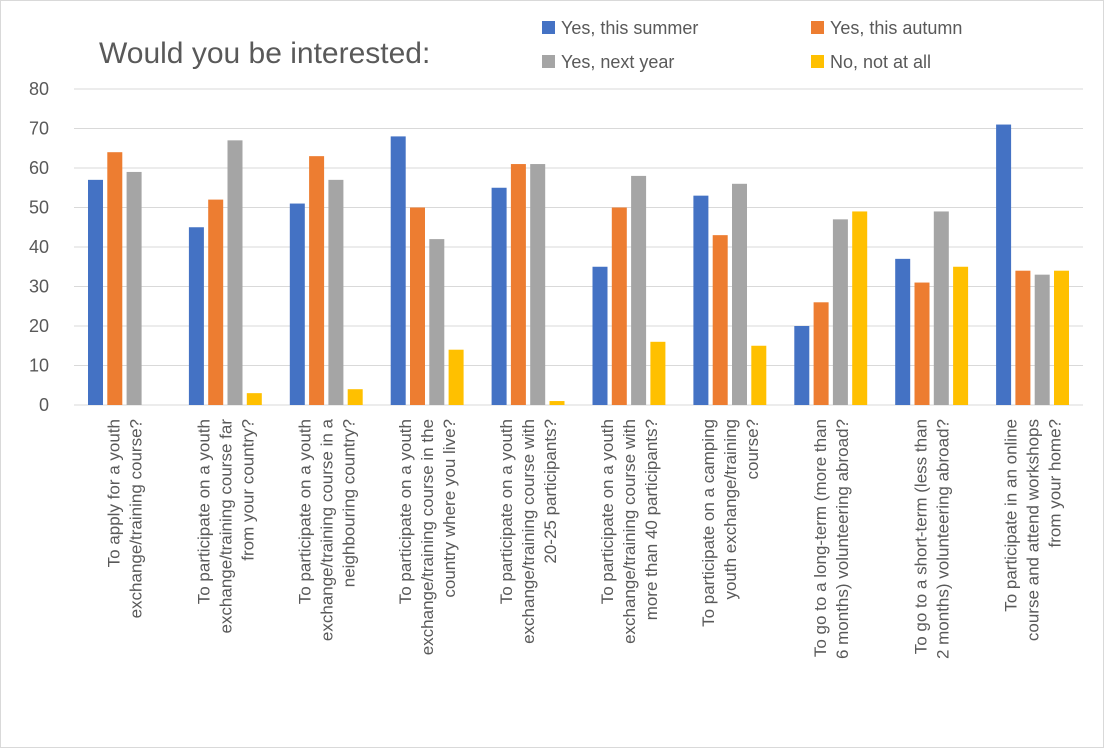 The image size is (1104, 749). Describe the element at coordinates (880, 62) in the screenshot. I see `legend-label: No, not at all` at that location.